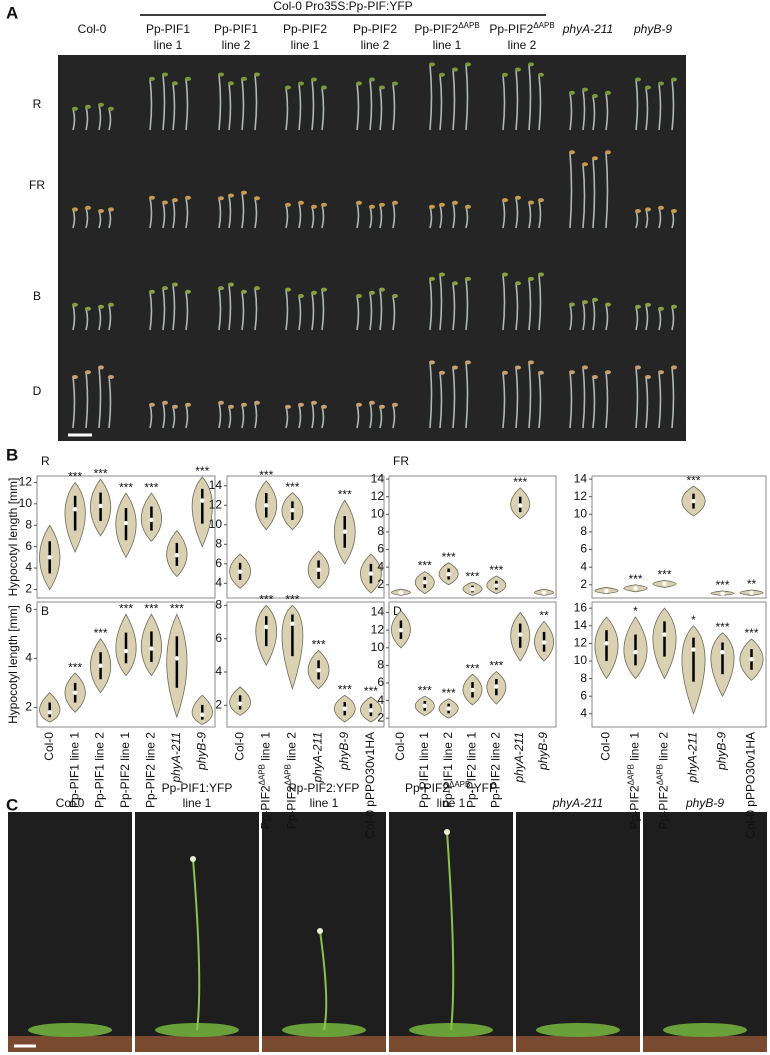  What do you see at coordinates (216, 504) in the screenshot?
I see `y-tick-label: 12` at bounding box center [216, 504].